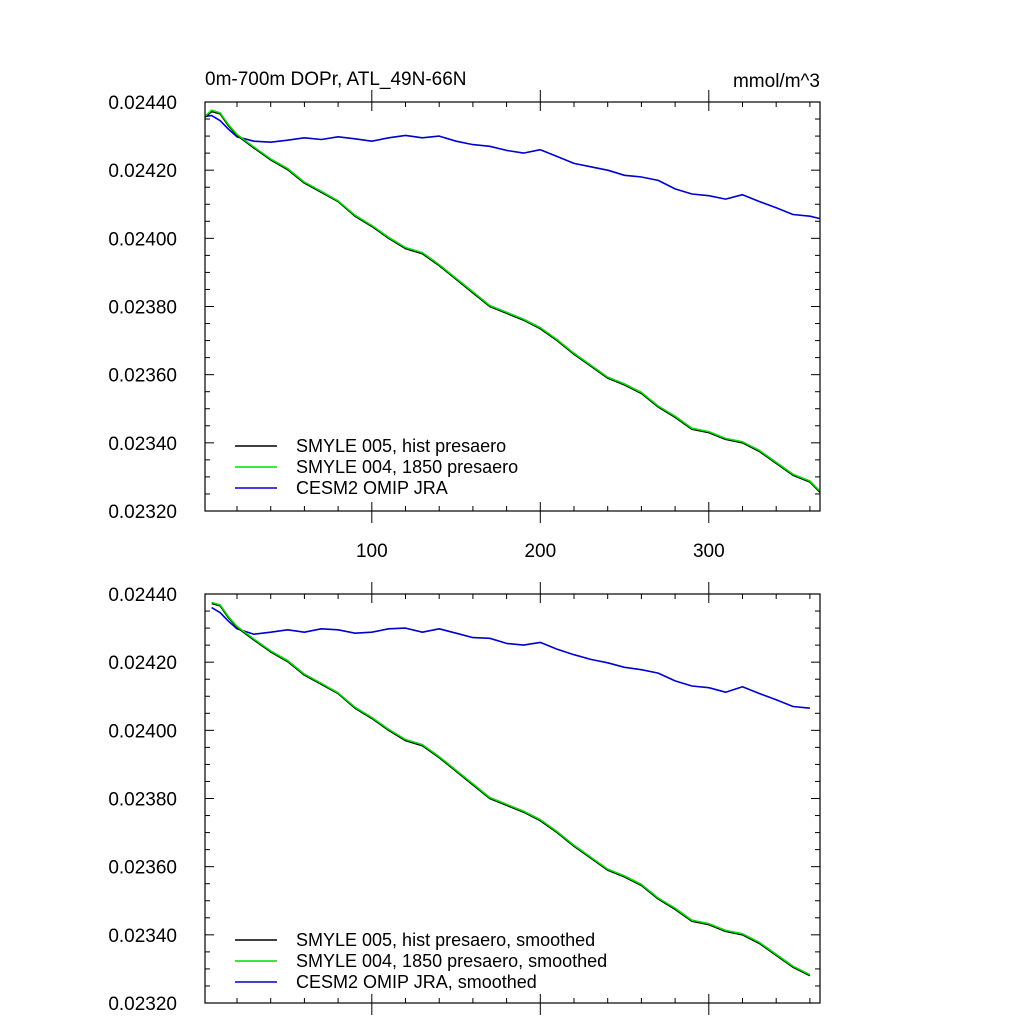  I want to click on chart-title: 0m-700m DOPr, ATL_49N-66N, so click(336, 79).